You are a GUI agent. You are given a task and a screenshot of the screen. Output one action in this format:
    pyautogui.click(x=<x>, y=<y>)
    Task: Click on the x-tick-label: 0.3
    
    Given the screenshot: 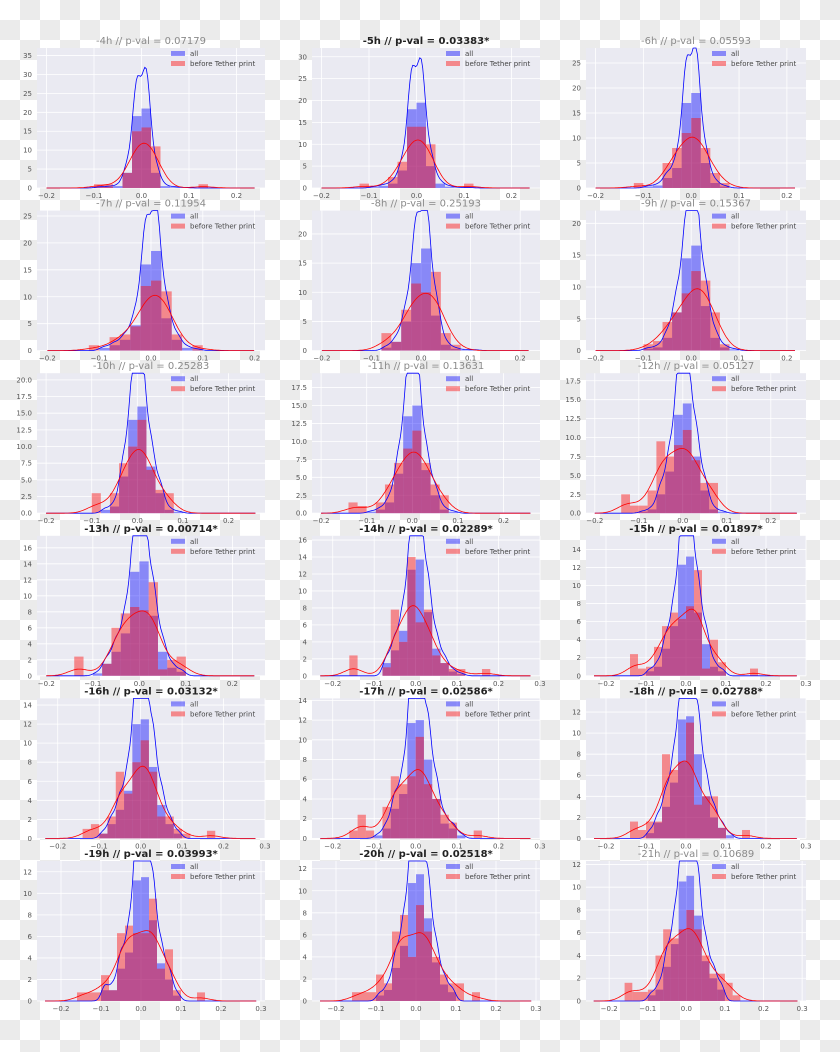 What is the action you would take?
    pyautogui.click(x=805, y=684)
    